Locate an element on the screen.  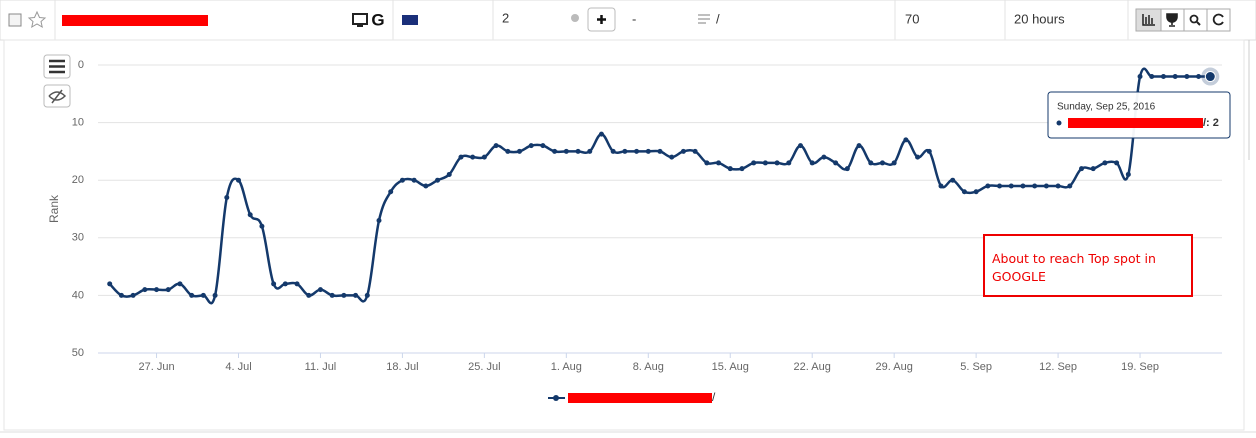
eye-icon is located at coordinates (57, 96).